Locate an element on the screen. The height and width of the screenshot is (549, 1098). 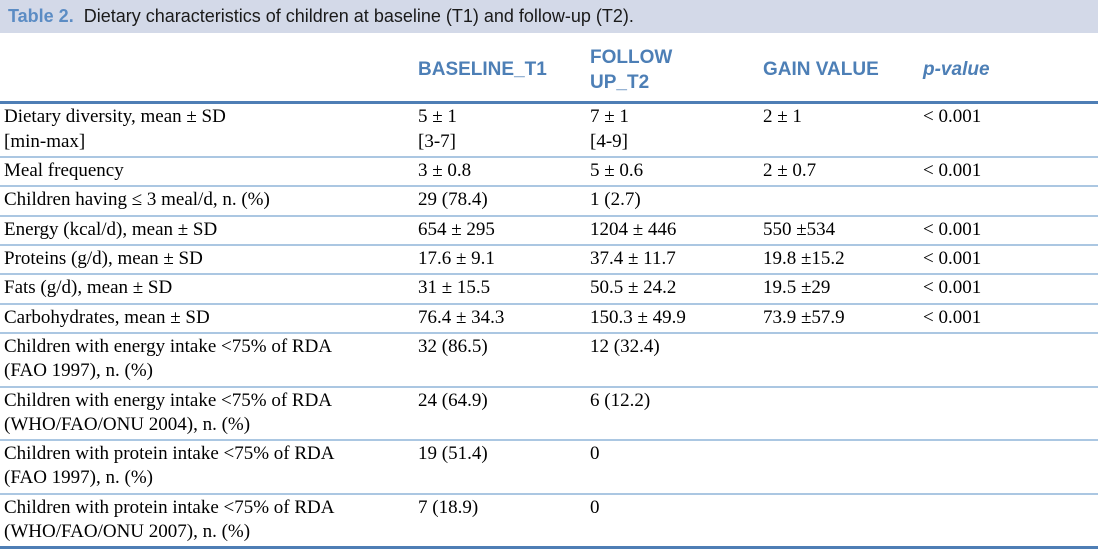
cell-followup: 1 (2.7) is located at coordinates (676, 201).